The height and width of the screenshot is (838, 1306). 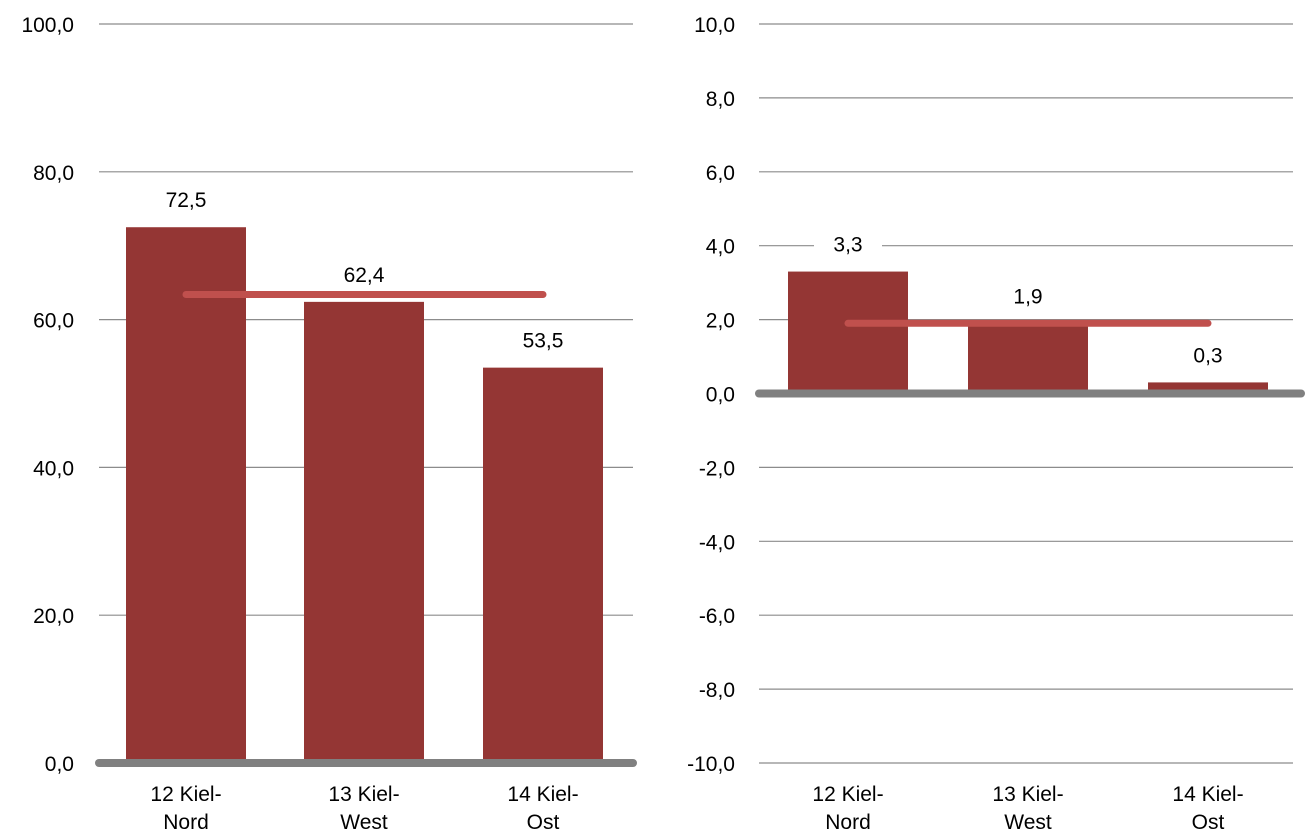 What do you see at coordinates (714, 25) in the screenshot?
I see `right-ytick-label: 10,0` at bounding box center [714, 25].